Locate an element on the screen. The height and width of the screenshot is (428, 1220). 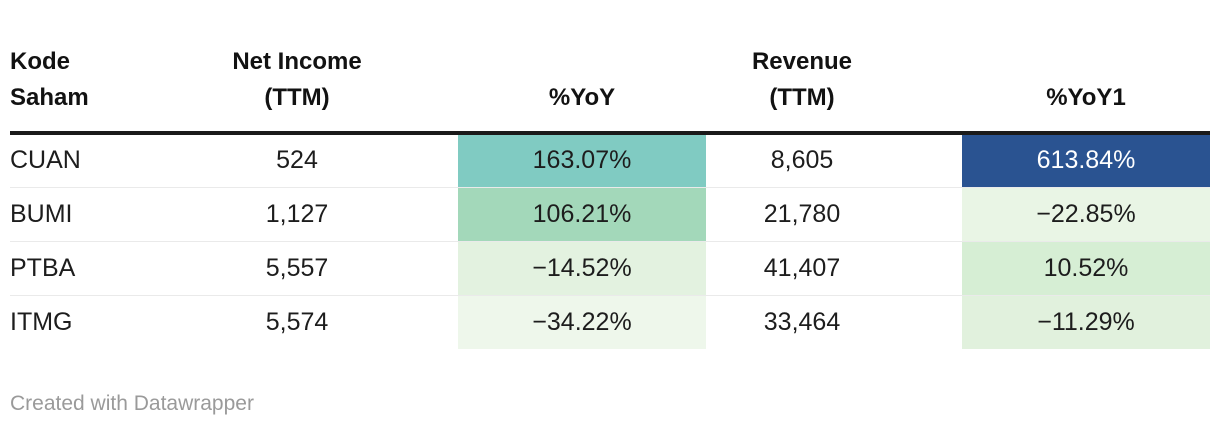
cell-kode-saham: BUMI is located at coordinates (105, 214).